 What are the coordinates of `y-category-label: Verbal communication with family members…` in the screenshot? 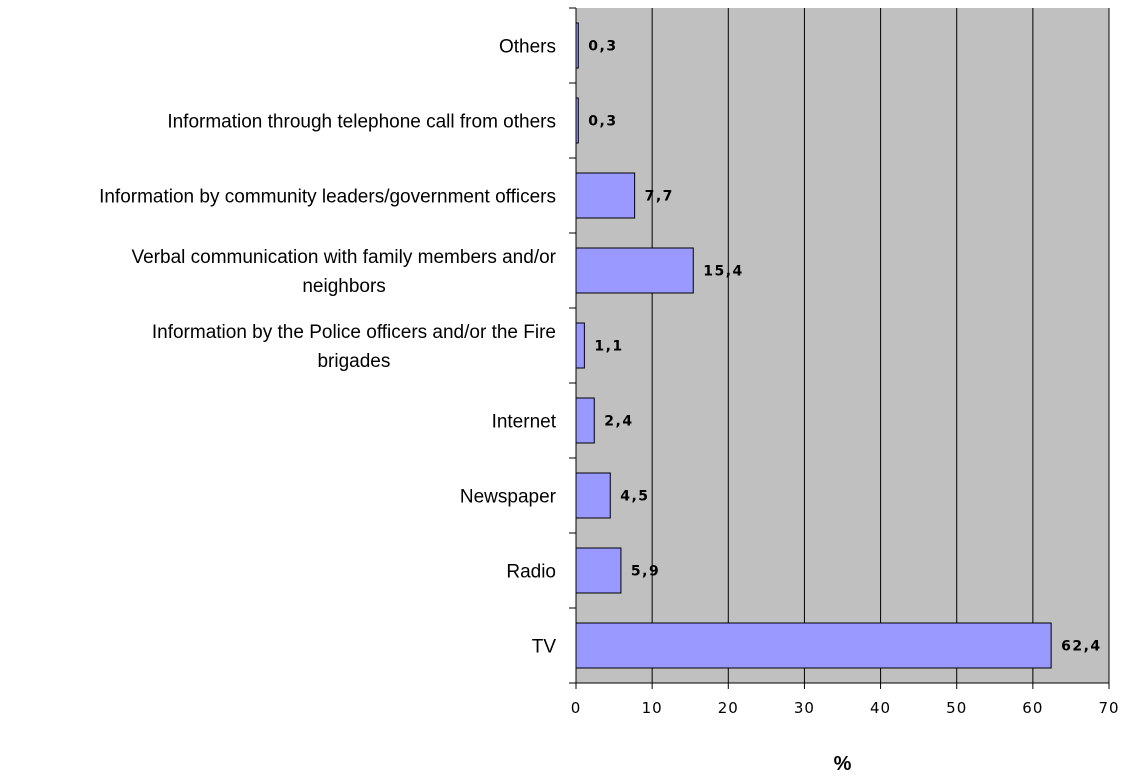 It's located at (343, 272).